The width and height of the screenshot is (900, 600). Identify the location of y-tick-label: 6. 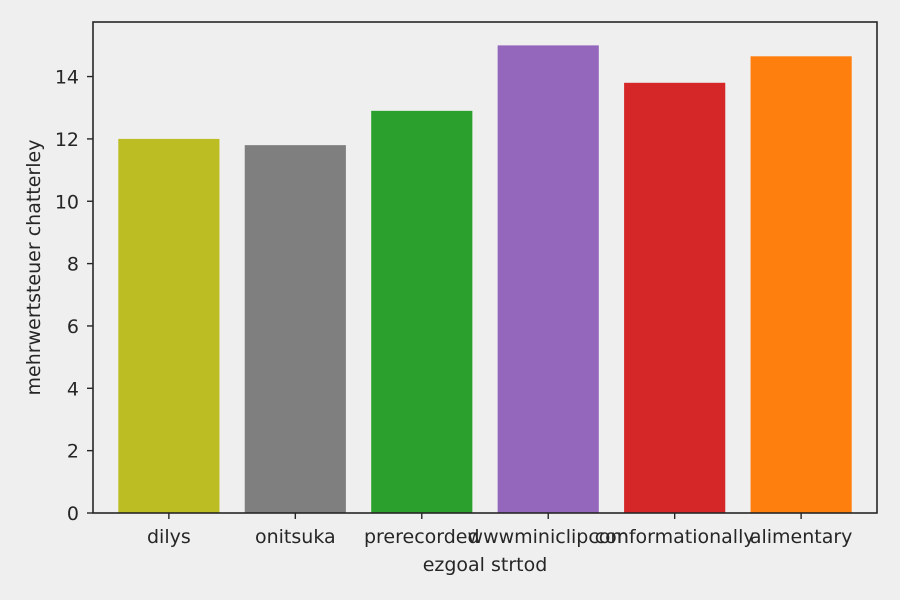
(73, 327).